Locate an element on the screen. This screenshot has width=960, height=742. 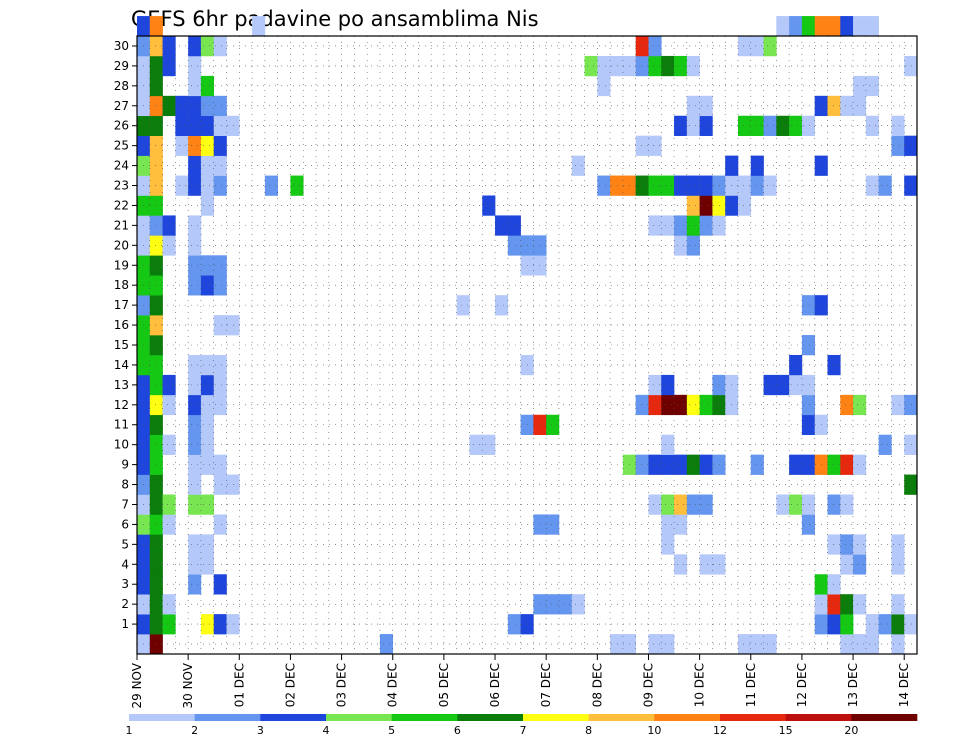
y-tick-label: 14 is located at coordinates (121, 365).